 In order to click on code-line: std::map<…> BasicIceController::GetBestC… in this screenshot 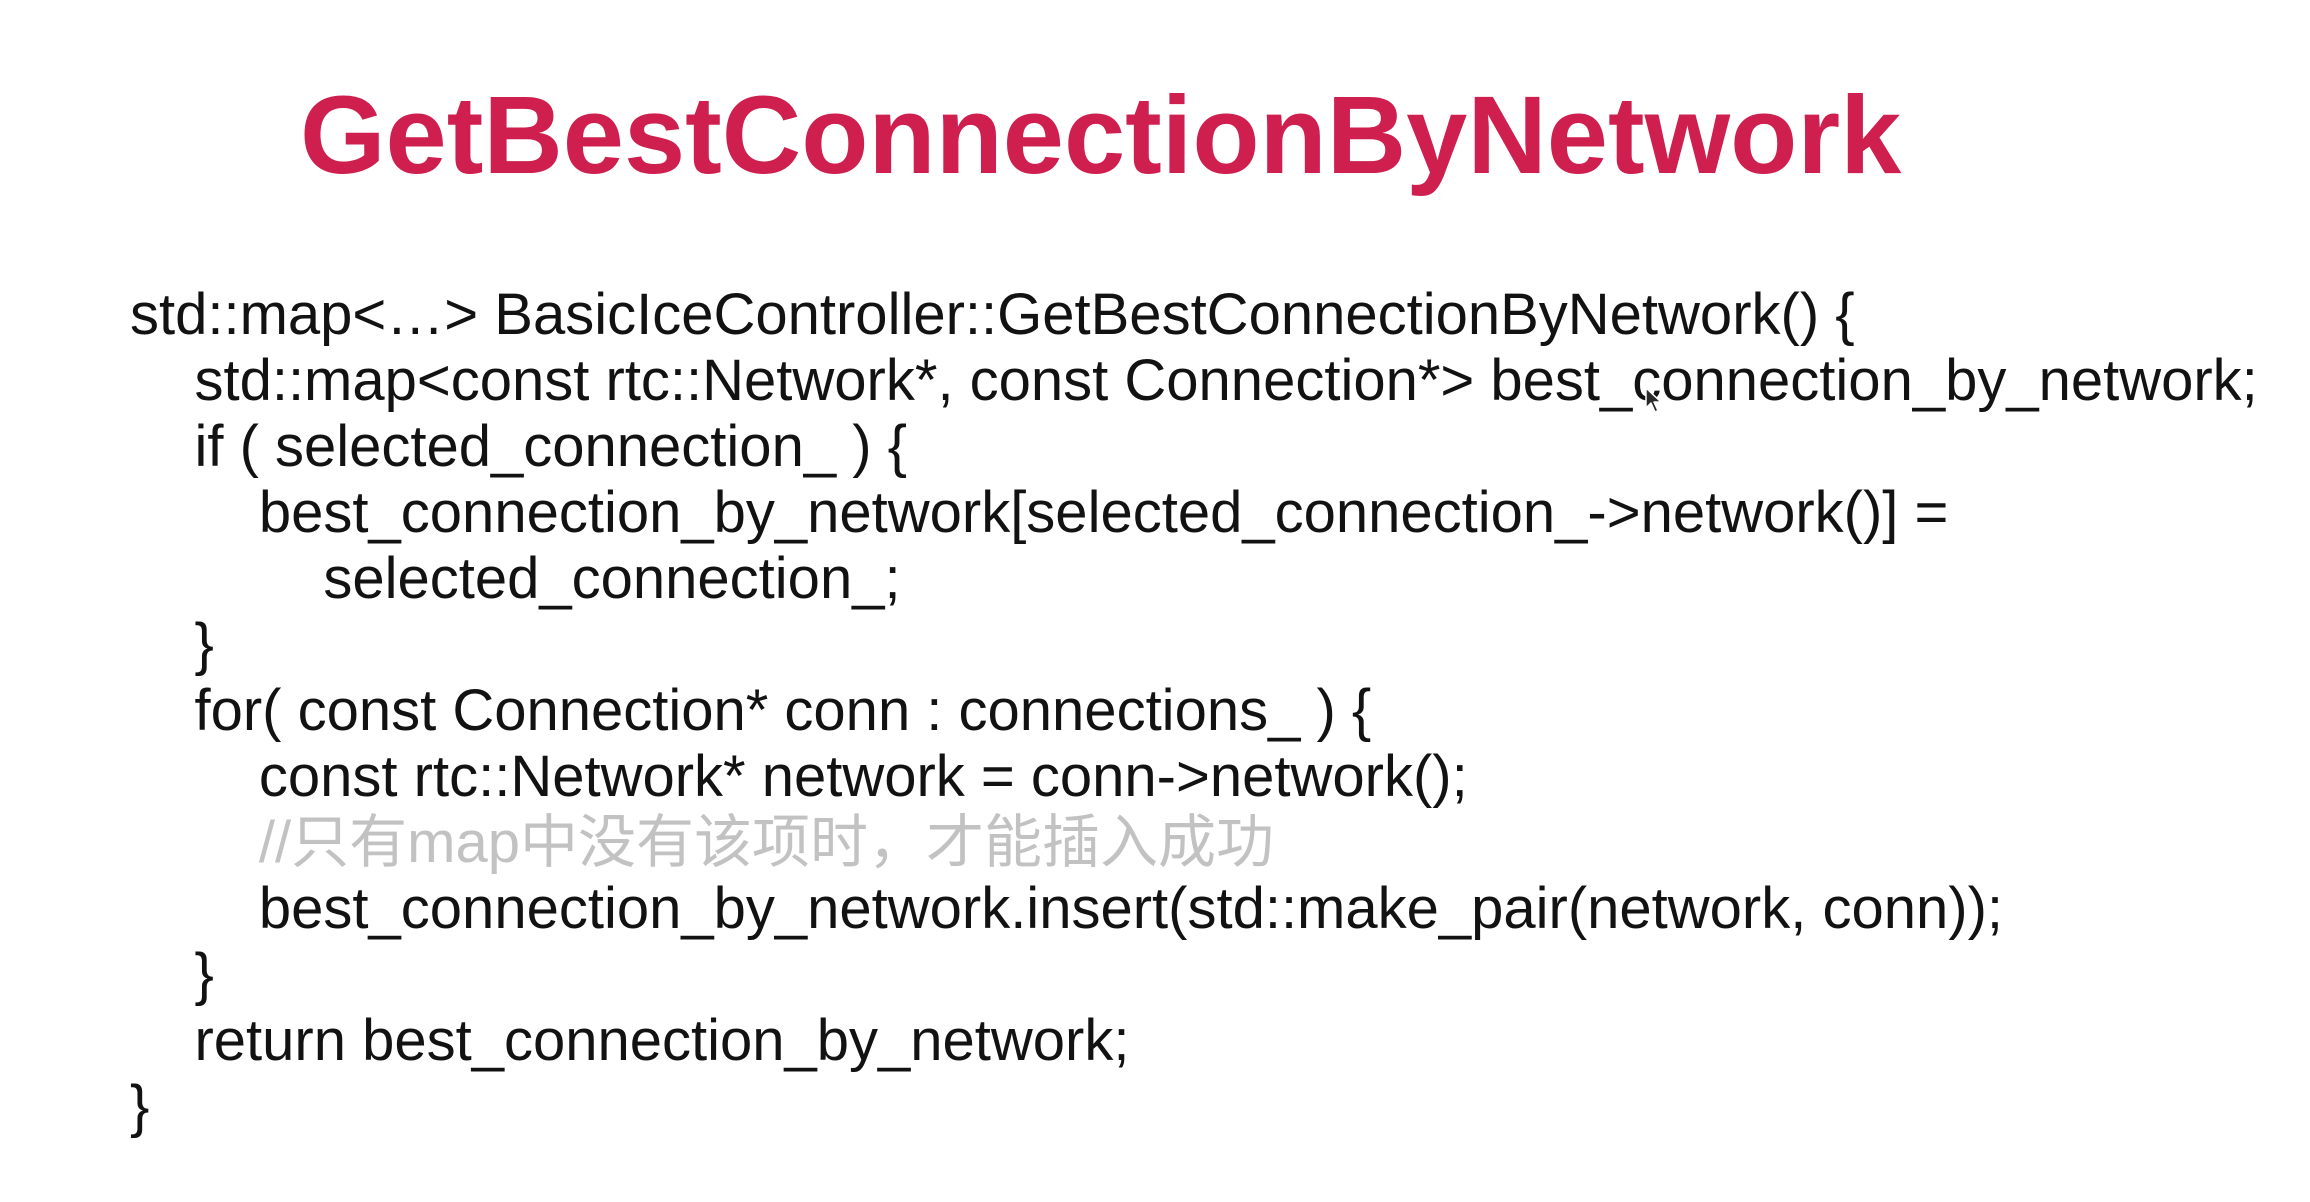, I will do `click(992, 314)`.